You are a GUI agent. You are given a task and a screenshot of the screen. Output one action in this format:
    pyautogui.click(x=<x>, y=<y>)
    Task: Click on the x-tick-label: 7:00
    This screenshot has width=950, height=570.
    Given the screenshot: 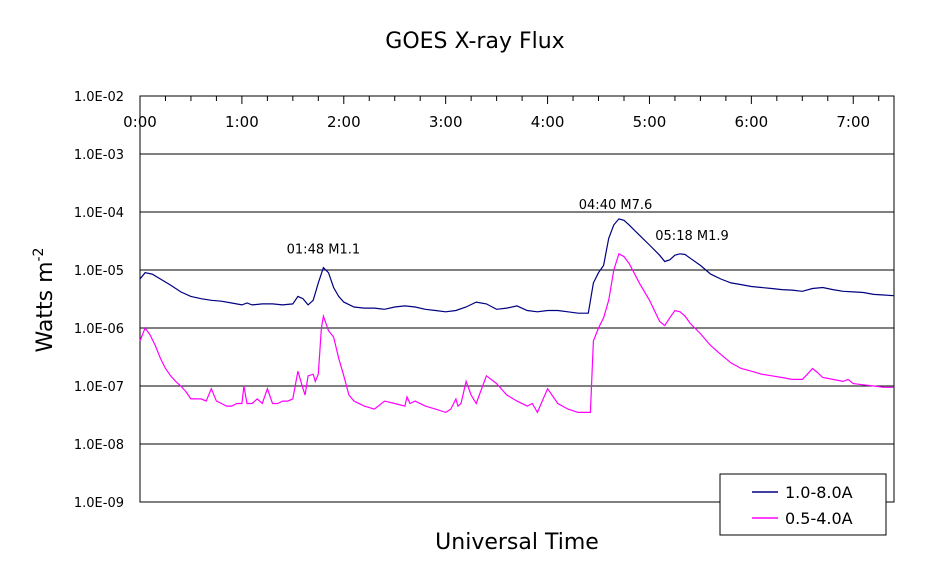 What is the action you would take?
    pyautogui.click(x=853, y=122)
    